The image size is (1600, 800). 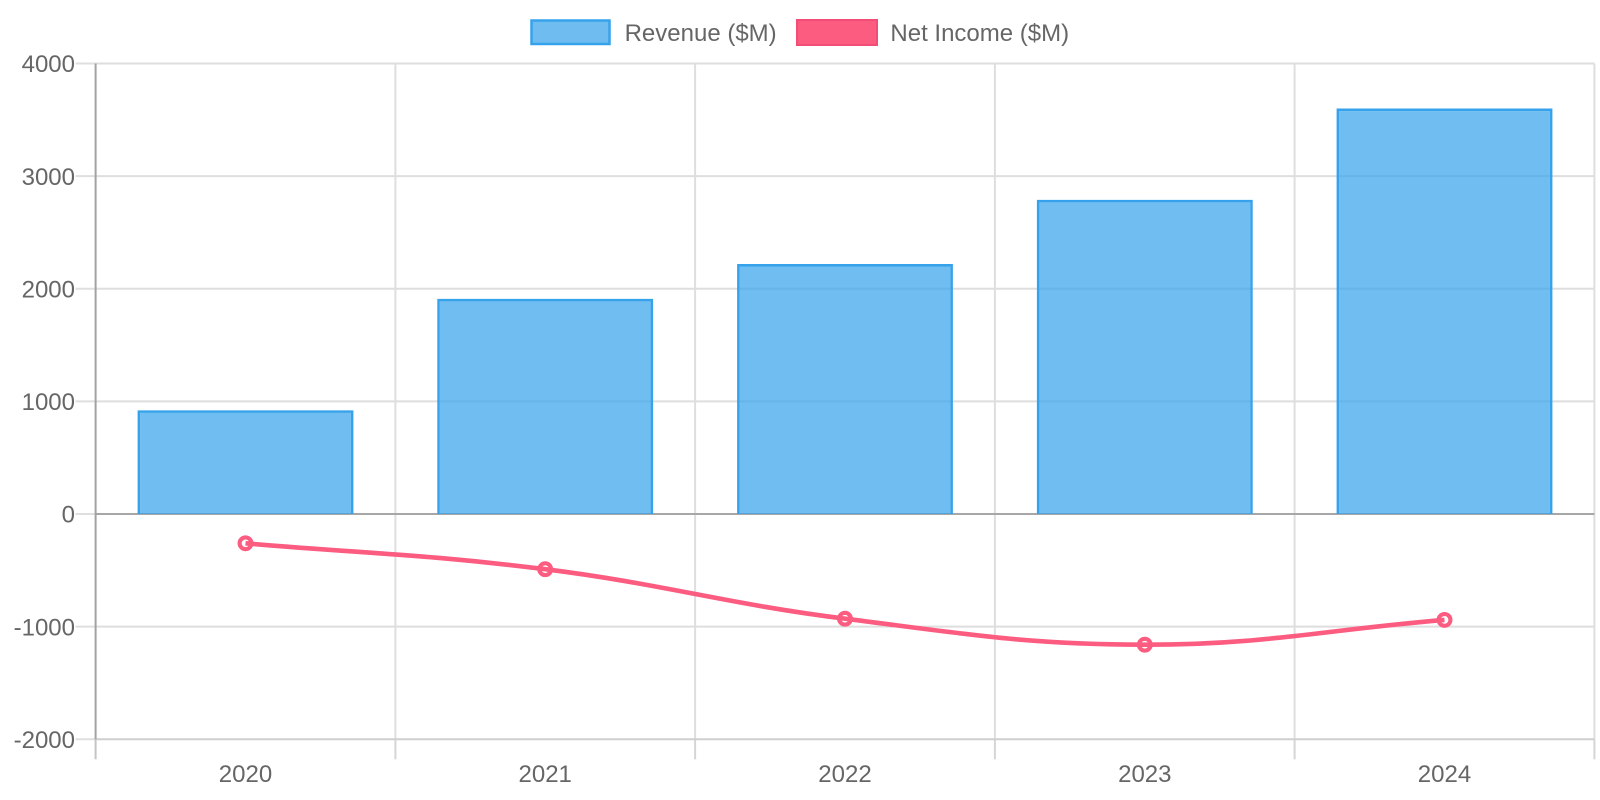 I want to click on svg-text: 1000, so click(x=48, y=402).